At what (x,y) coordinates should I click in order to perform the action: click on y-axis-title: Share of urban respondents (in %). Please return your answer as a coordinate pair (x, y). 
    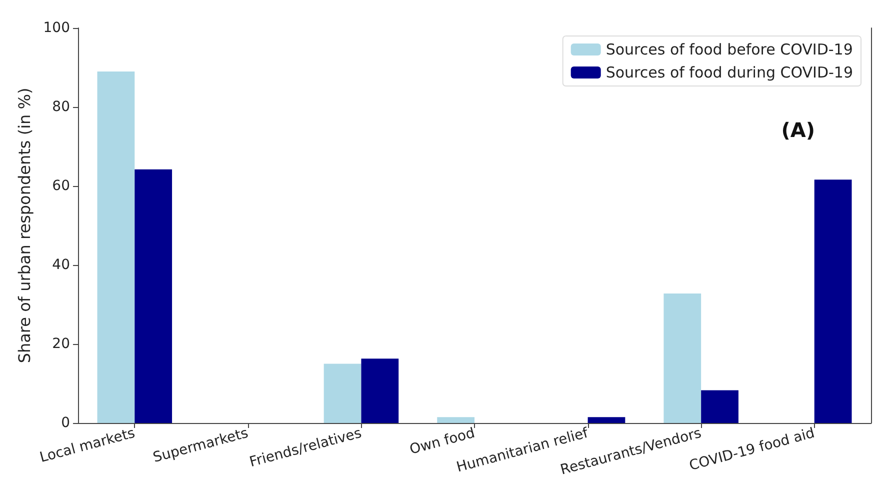
    Looking at the image, I should click on (24, 226).